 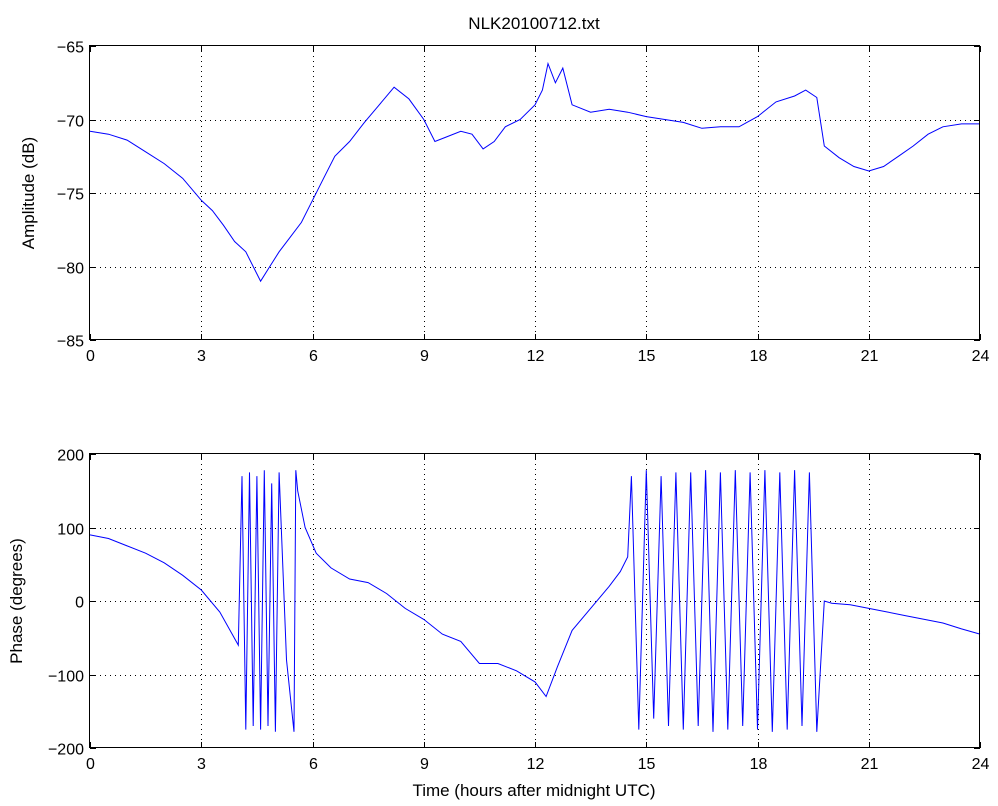 I want to click on figure-title: NLK20100712.txt, so click(x=534, y=23).